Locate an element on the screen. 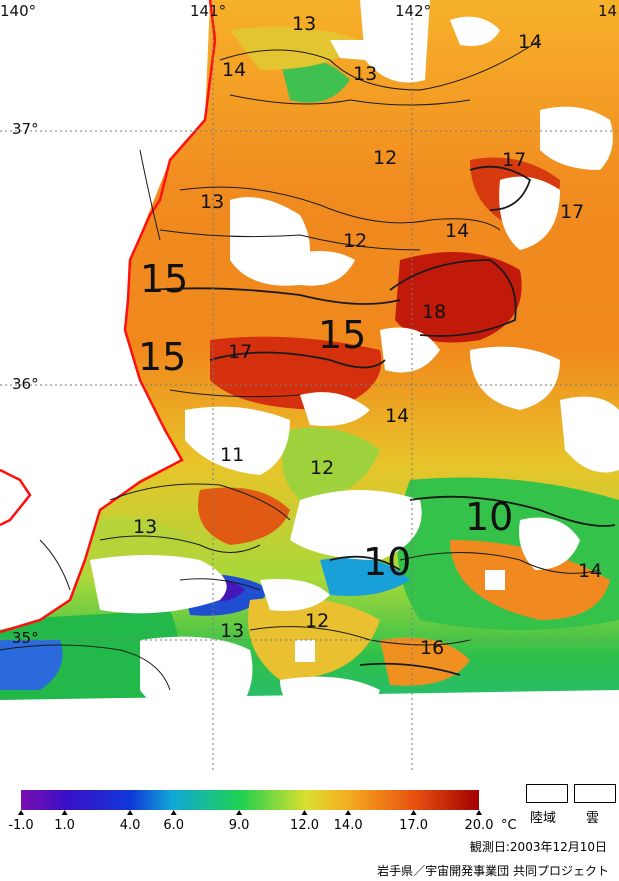  colorbar-tick-label: 9.0 is located at coordinates (239, 825).